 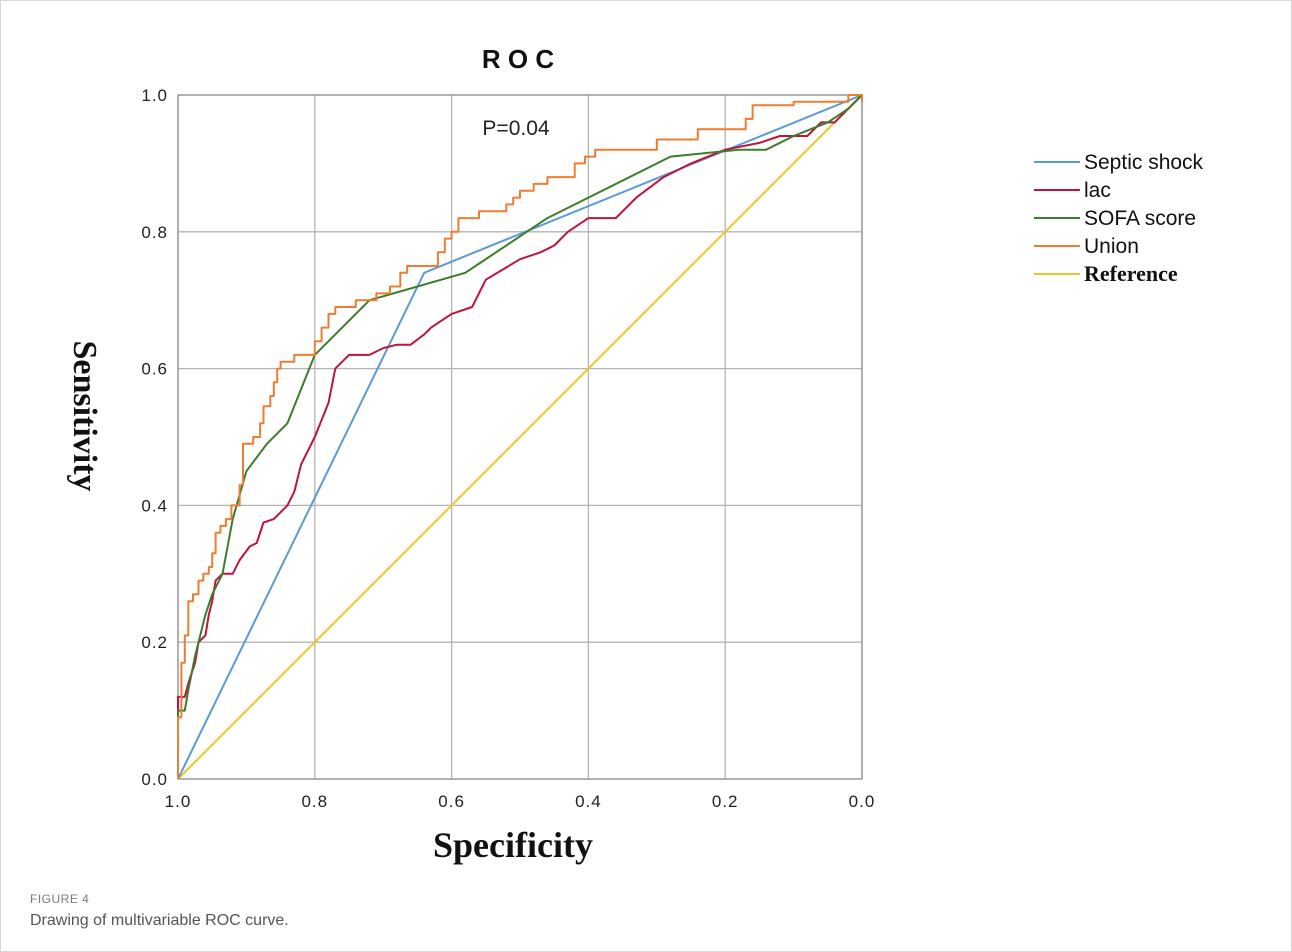 I want to click on legend-label-4: Reference, so click(x=1131, y=273).